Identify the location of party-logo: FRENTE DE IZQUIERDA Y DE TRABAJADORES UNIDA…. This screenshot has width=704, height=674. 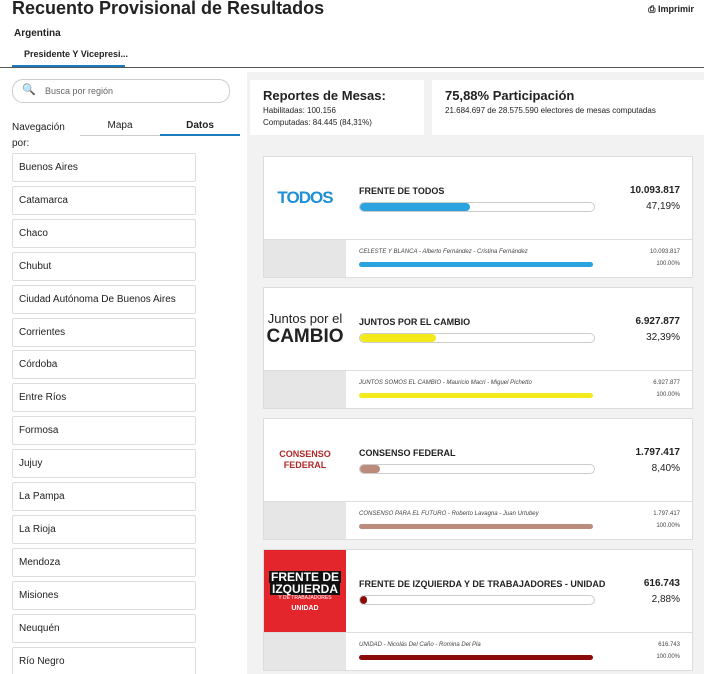
(305, 591).